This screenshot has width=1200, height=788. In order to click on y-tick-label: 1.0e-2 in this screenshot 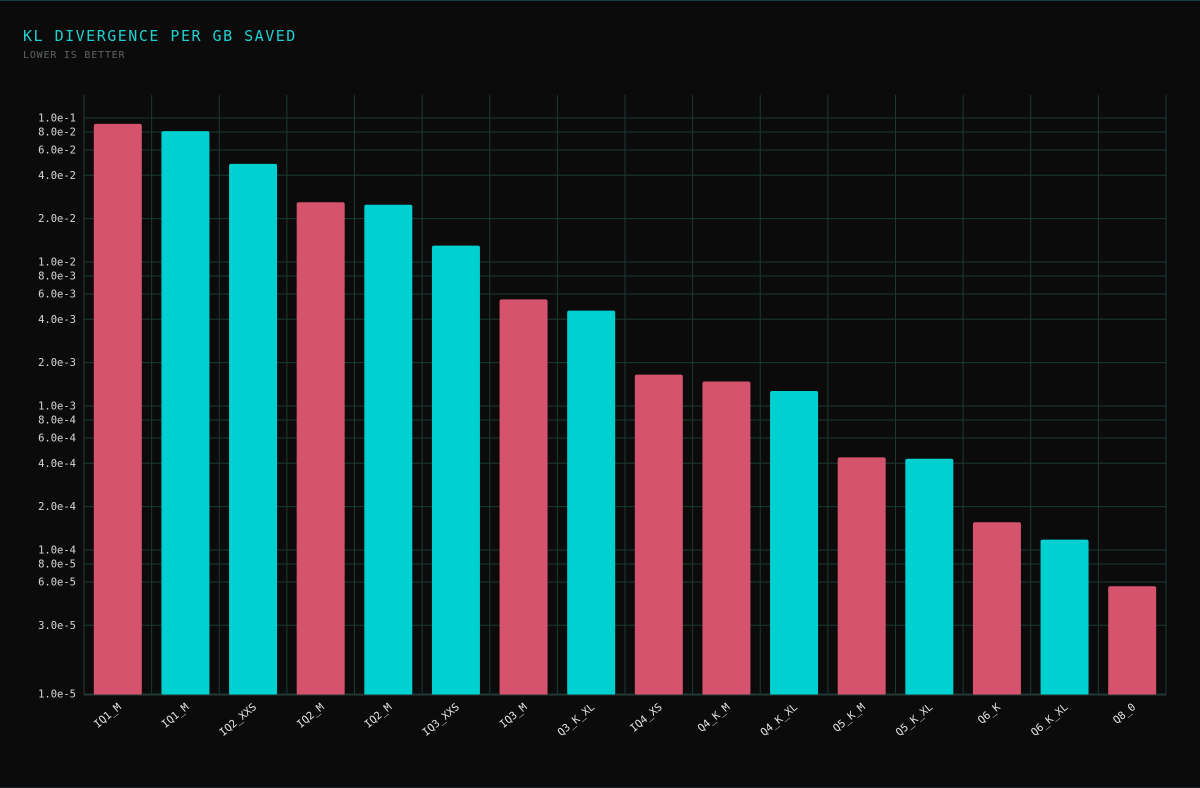, I will do `click(57, 263)`.